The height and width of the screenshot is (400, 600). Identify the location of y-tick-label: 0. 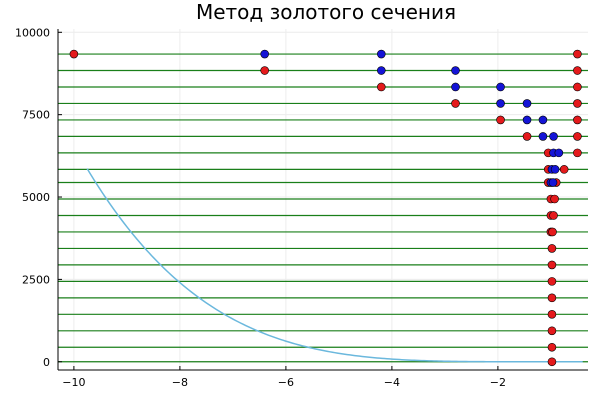
(46, 362).